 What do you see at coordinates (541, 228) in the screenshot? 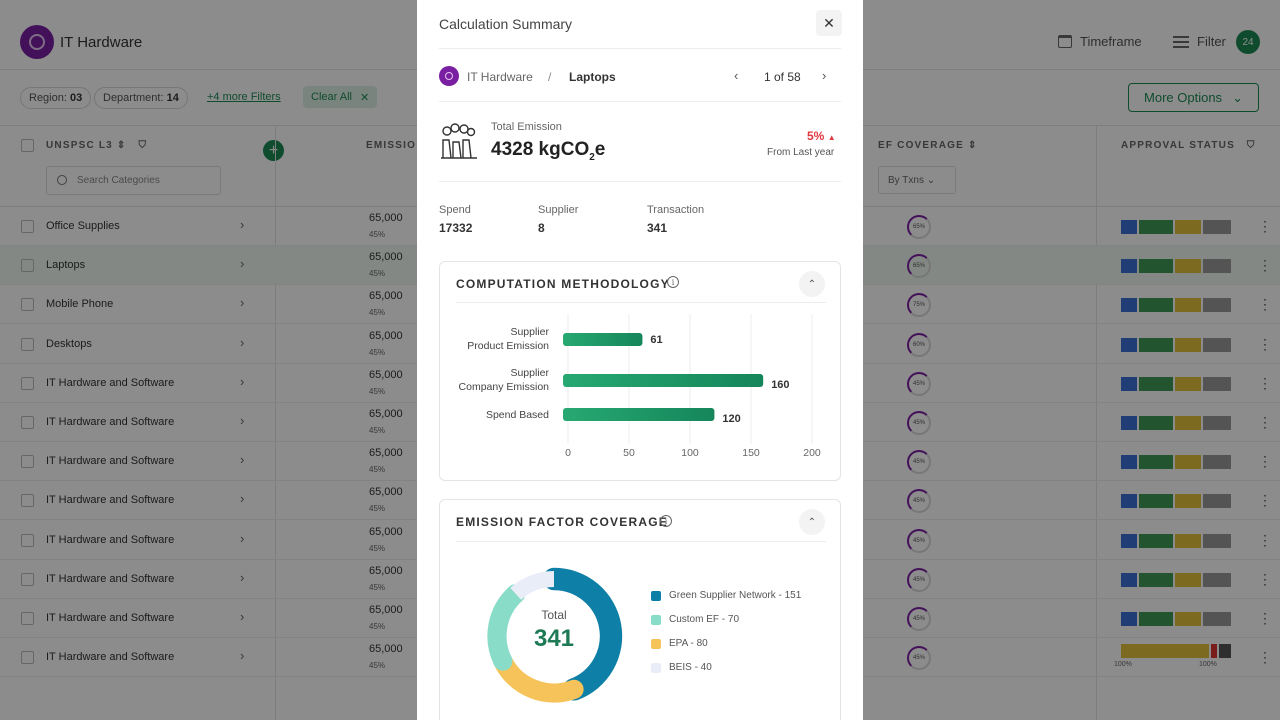
I see `supplier-value: 8` at bounding box center [541, 228].